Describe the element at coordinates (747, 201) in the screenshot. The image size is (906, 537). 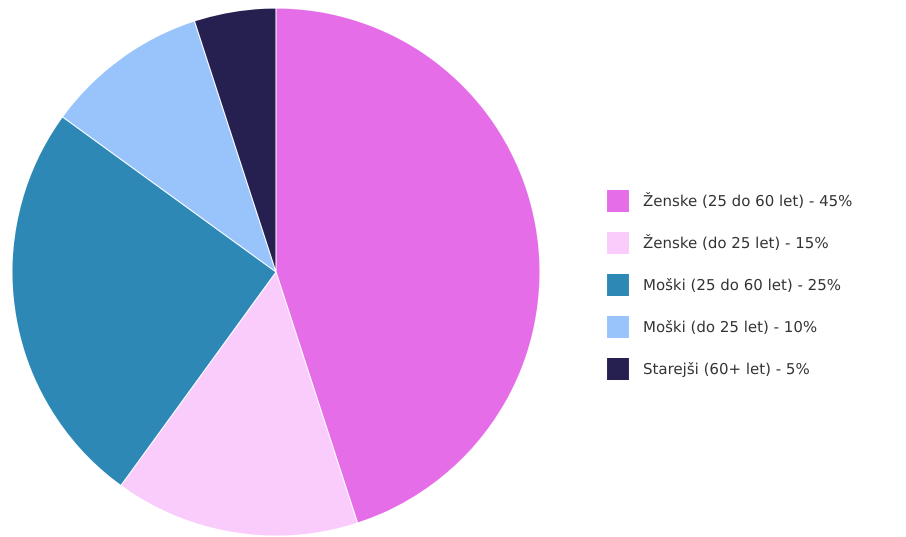
I see `legend-label: Ženske (25 do 60 let) - 45%` at that location.